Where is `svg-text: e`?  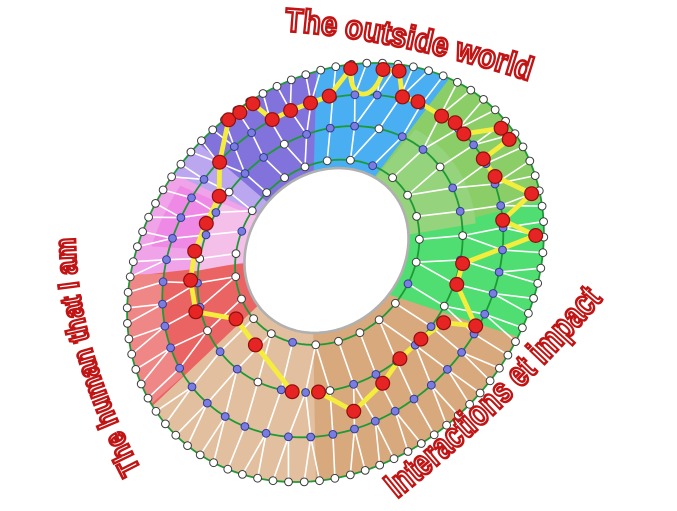
svg-text: e is located at coordinates (329, 24).